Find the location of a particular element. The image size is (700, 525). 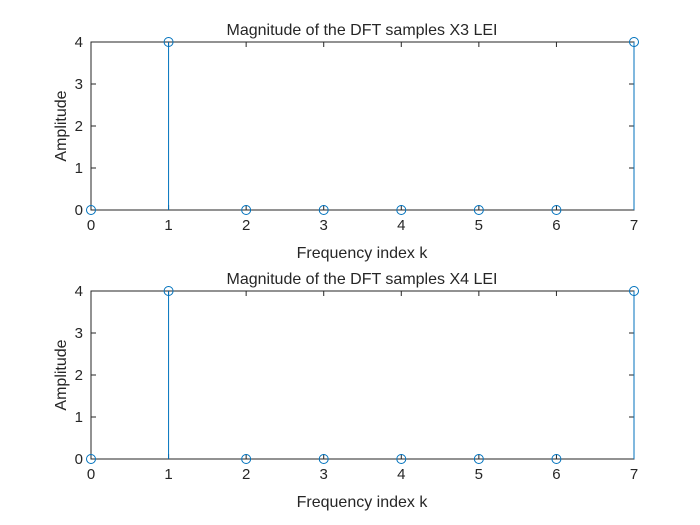

stem-marker-top-k3 is located at coordinates (323, 210).